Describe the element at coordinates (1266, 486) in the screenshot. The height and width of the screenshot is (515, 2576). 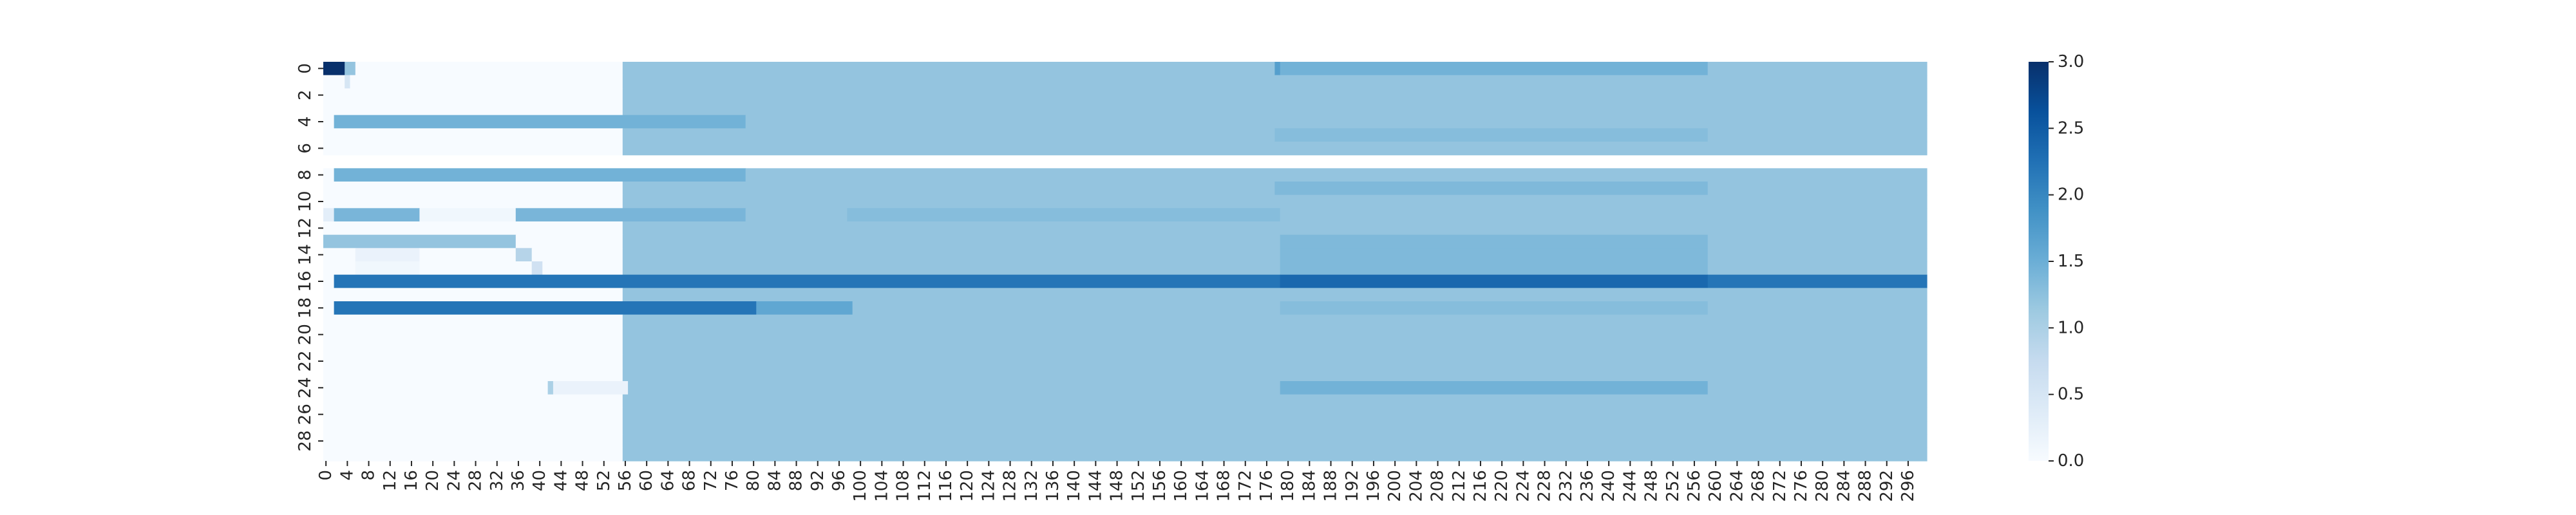
I see `x-tick-label: 176` at that location.